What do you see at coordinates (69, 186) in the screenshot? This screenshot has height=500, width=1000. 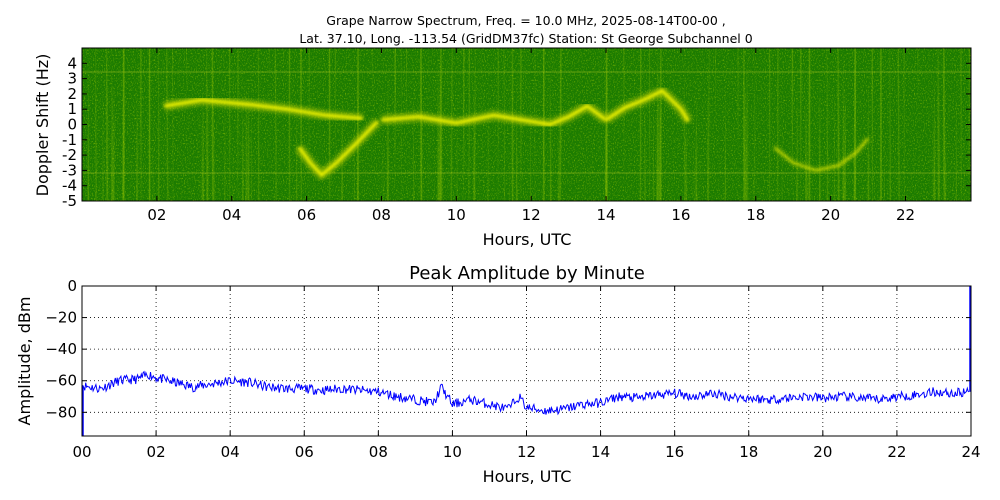 I see `spectrogram-y-tick-label: -4` at bounding box center [69, 186].